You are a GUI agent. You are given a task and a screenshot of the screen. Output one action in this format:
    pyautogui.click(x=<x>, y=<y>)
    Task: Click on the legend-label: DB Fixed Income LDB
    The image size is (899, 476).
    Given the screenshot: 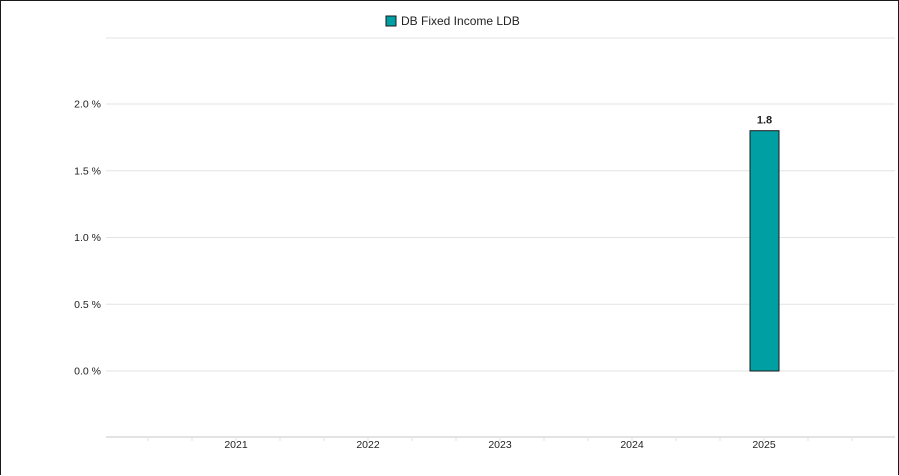 What is the action you would take?
    pyautogui.click(x=460, y=21)
    